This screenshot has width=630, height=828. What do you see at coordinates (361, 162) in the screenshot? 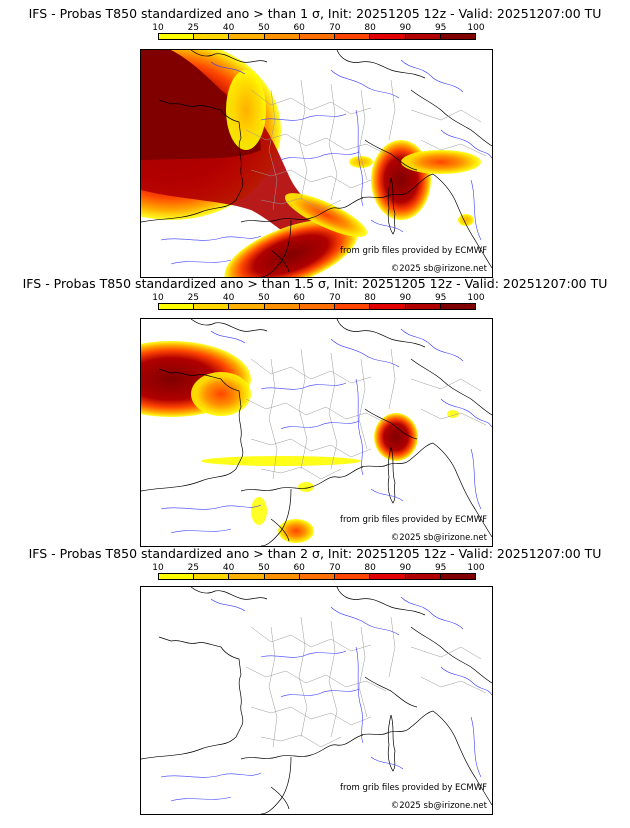
I see `anomaly-spot-lyon` at bounding box center [361, 162].